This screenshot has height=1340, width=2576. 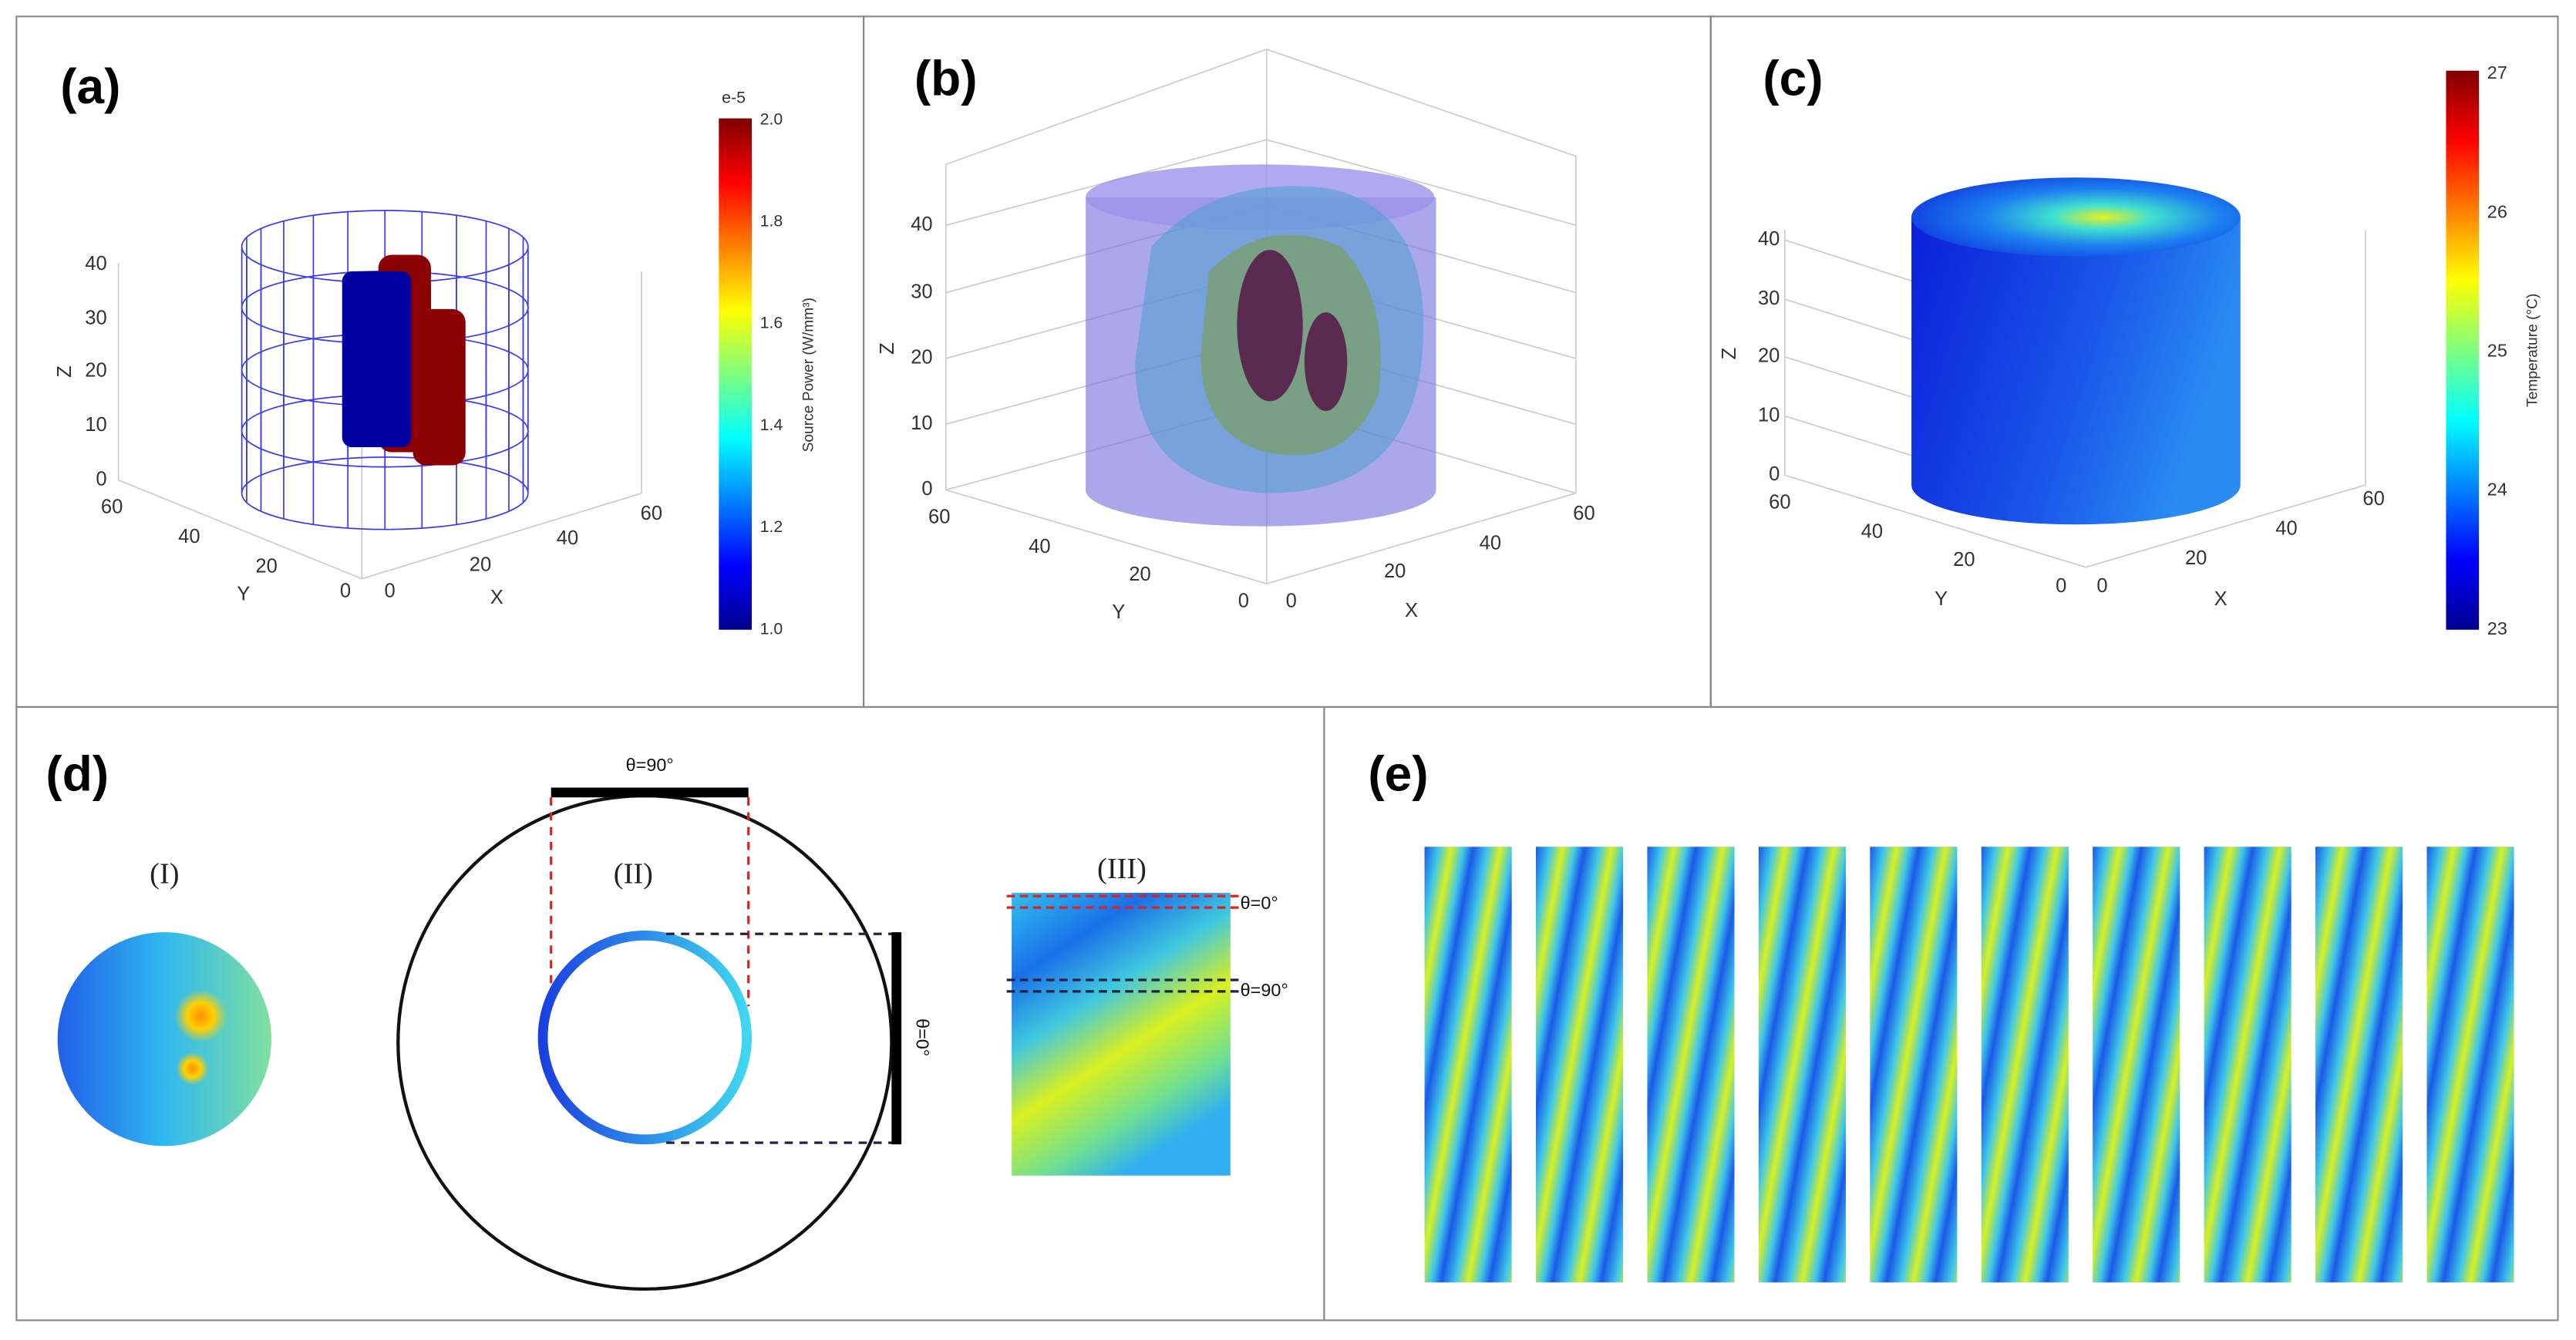 I want to click on cylinder, so click(x=2076, y=371).